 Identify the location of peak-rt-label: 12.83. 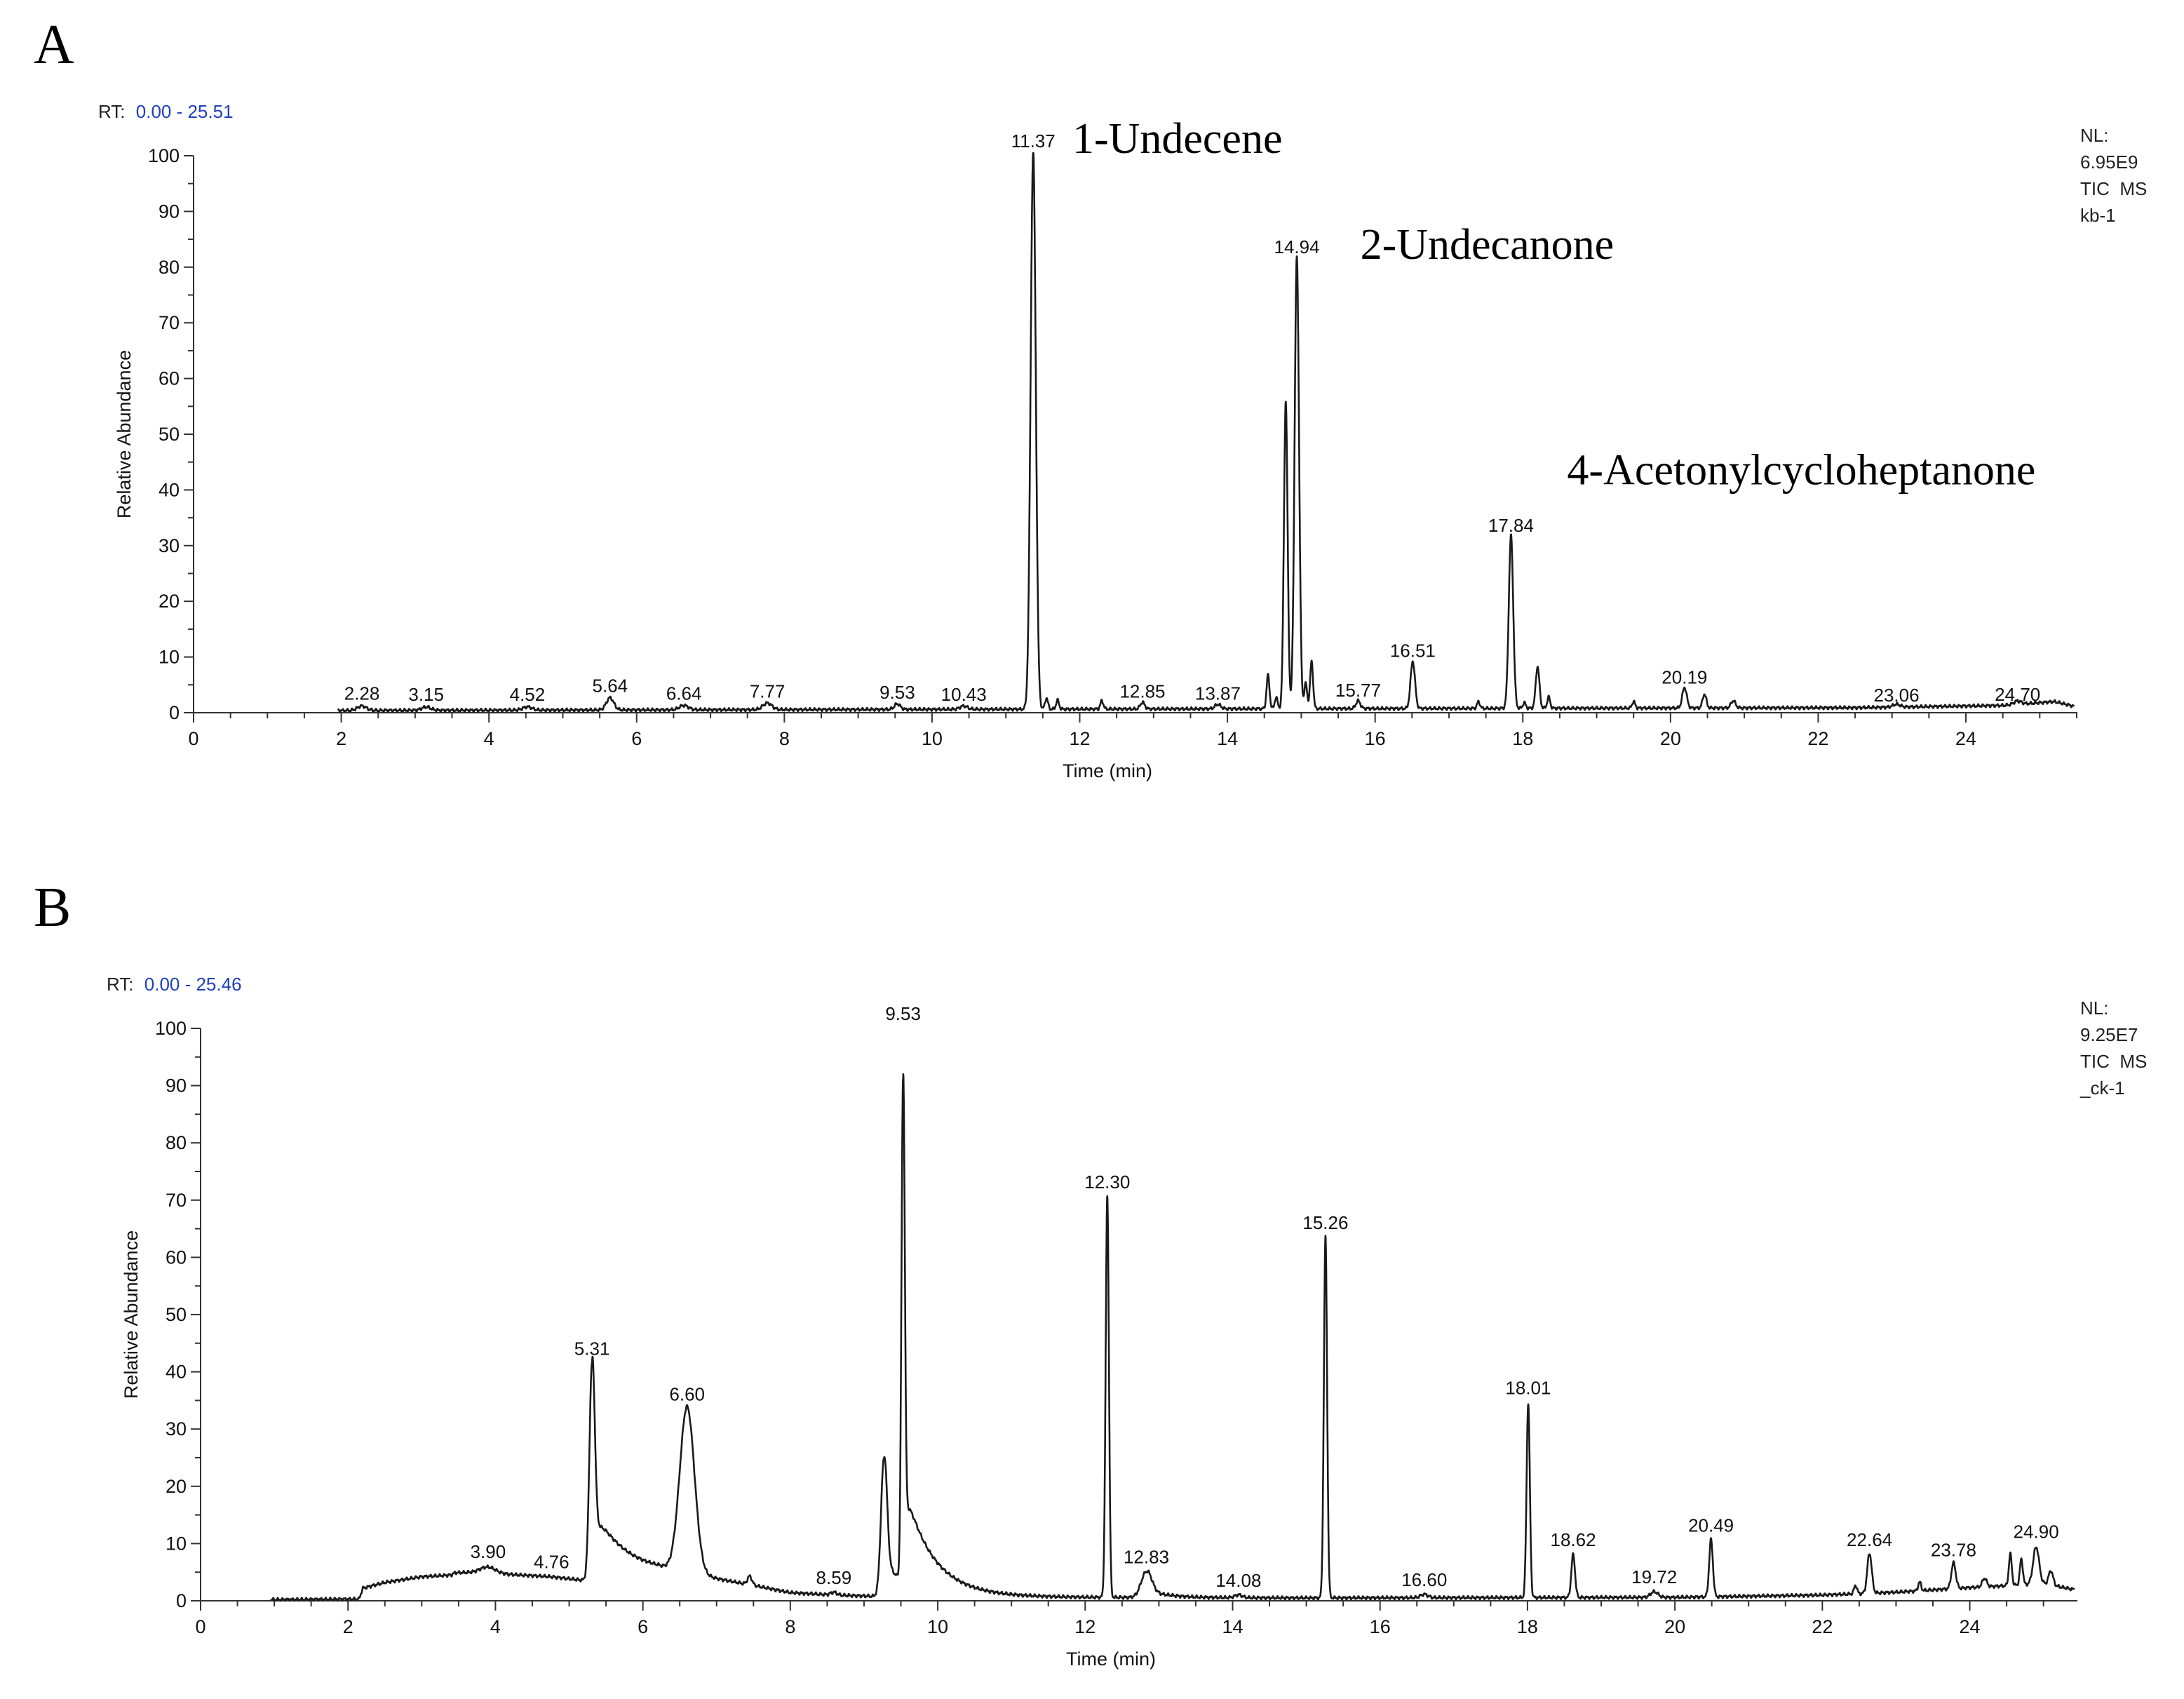
(1146, 1556).